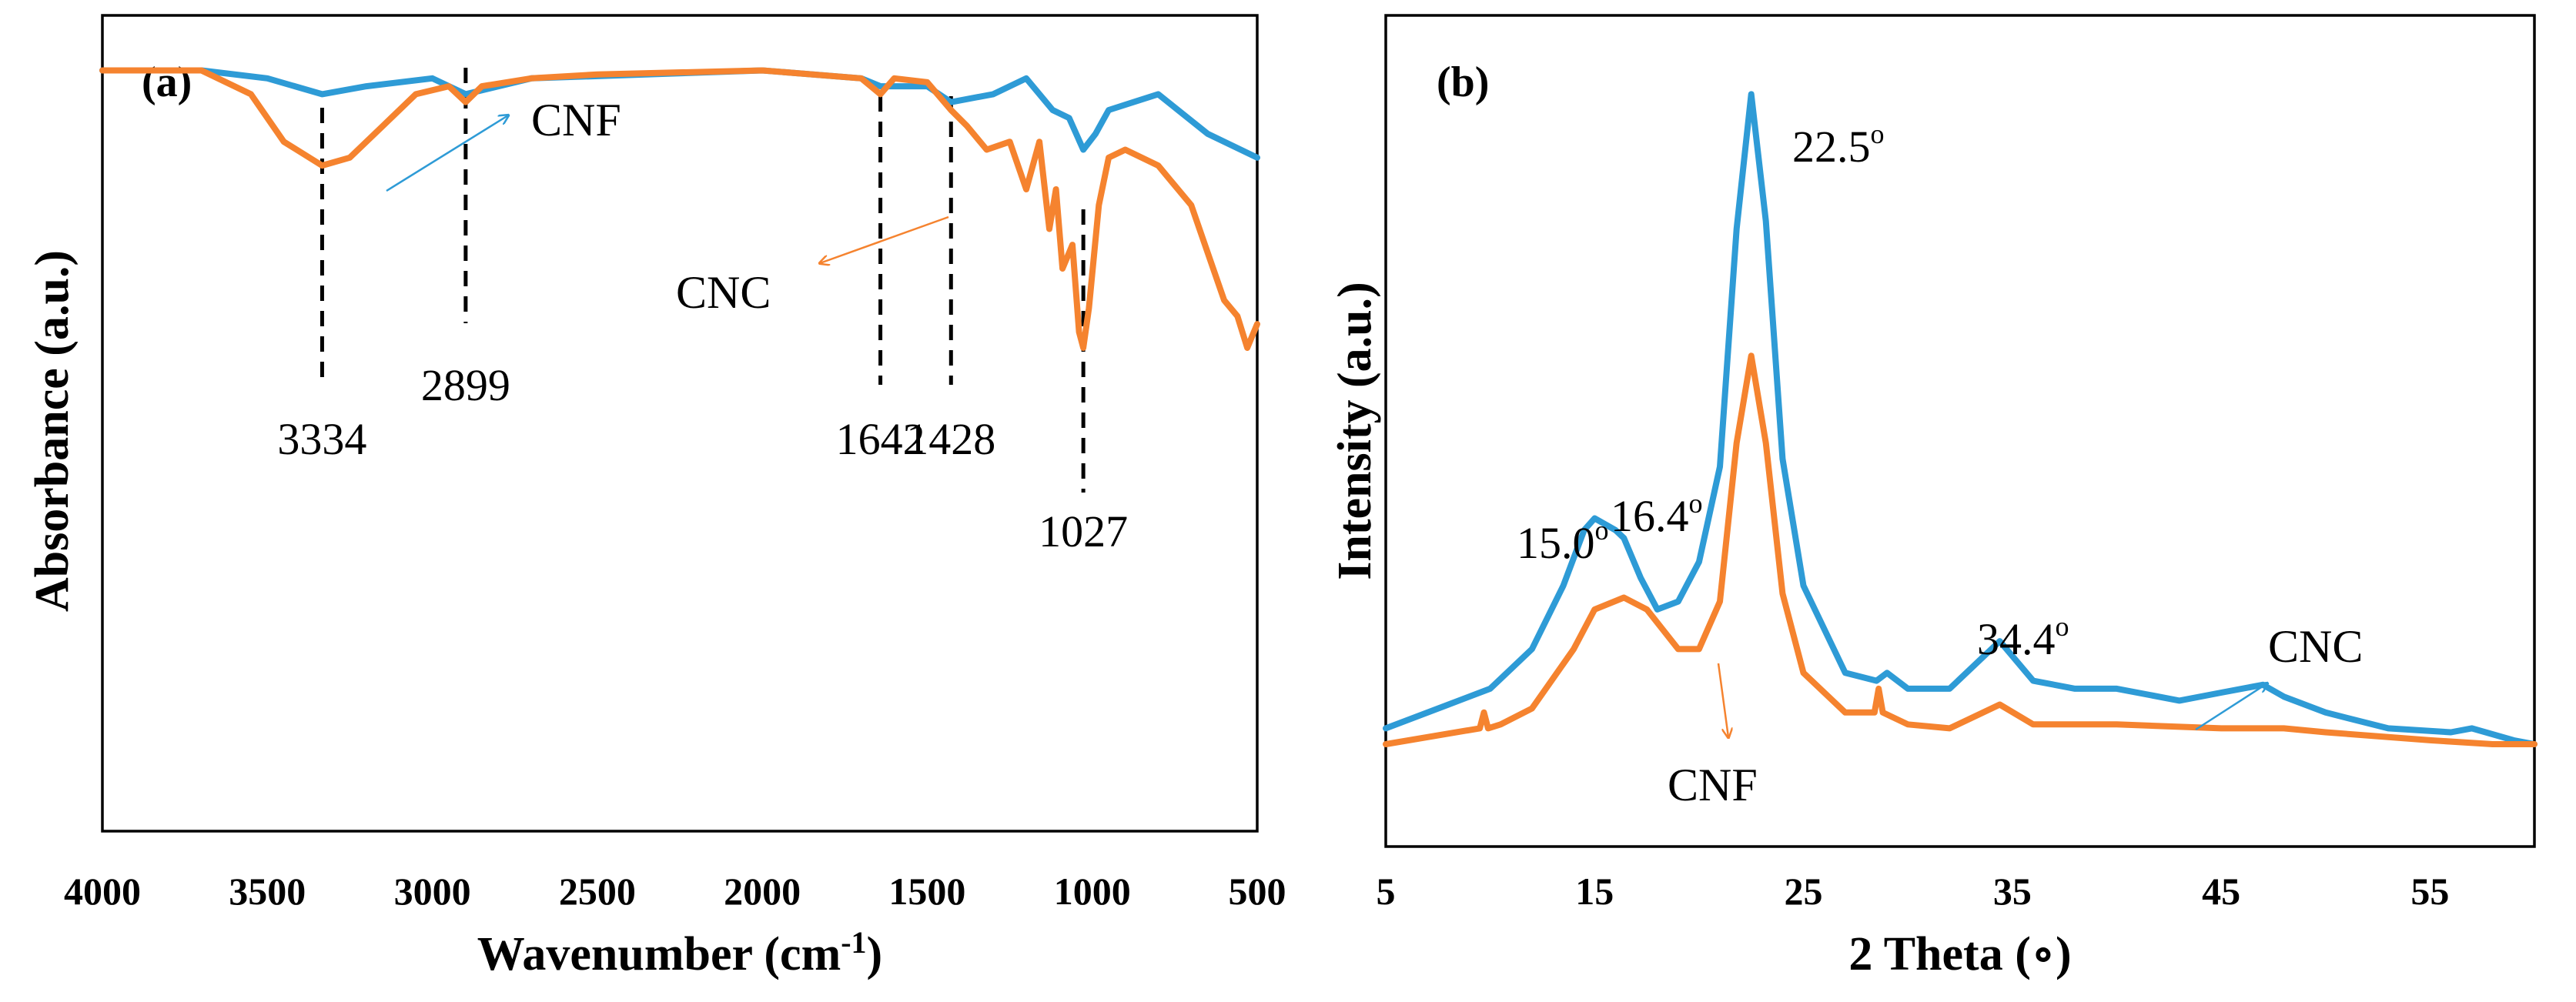 The width and height of the screenshot is (2576, 1002). Describe the element at coordinates (267, 891) in the screenshot. I see `x-tick-label: 3500` at that location.